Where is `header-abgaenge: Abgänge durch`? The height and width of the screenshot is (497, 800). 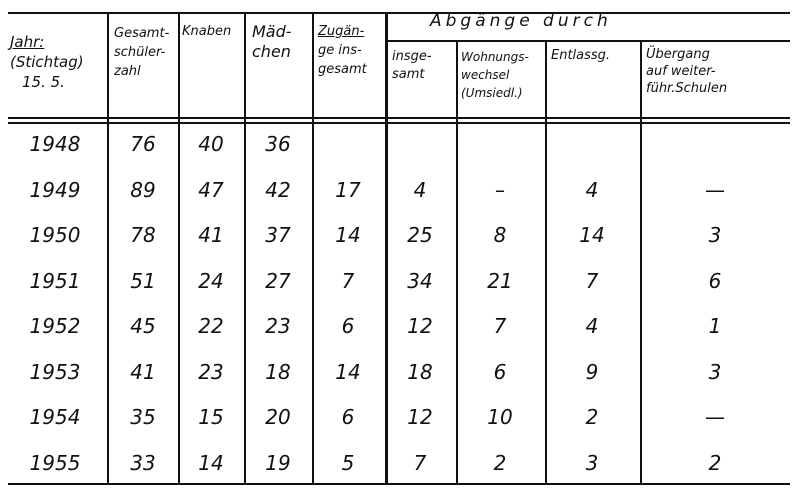 header-abgaenge: Abgänge durch is located at coordinates (521, 21).